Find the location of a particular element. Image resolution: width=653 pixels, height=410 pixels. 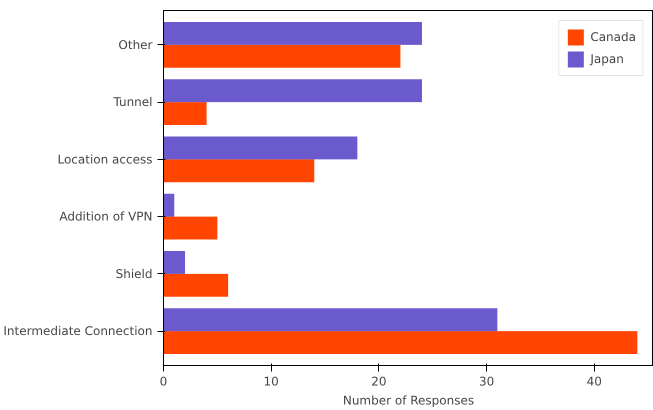

x-tick-label: 0 is located at coordinates (164, 381).